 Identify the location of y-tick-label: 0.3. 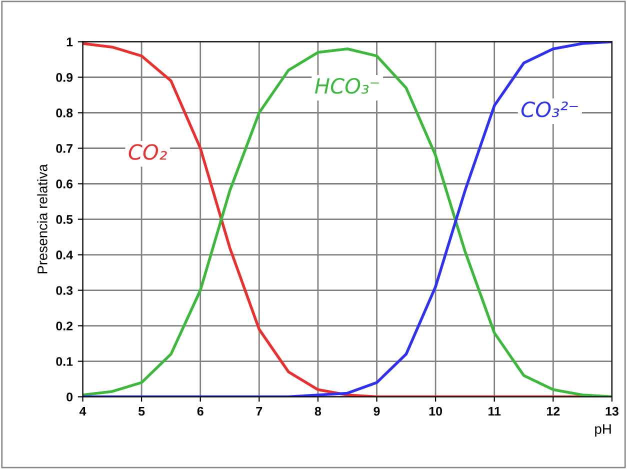
(64, 290).